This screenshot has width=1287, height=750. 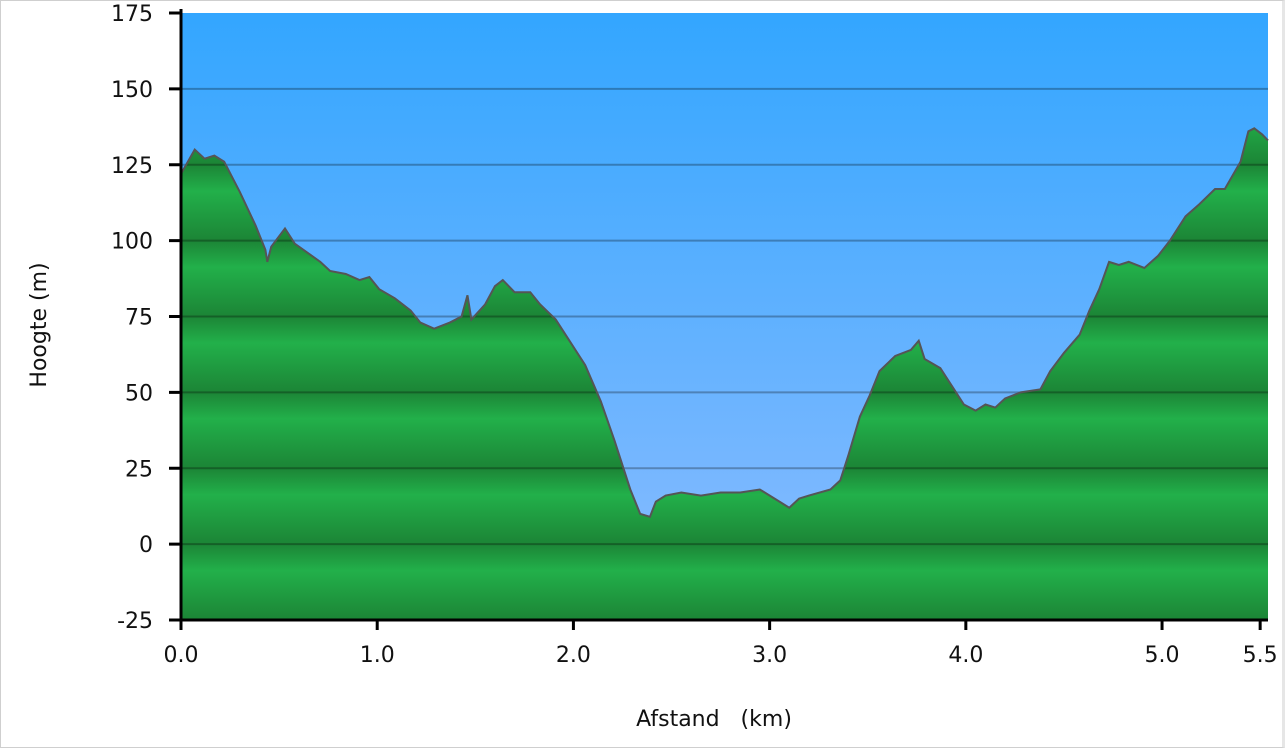 I want to click on y-axis-label: Hoogte (m), so click(x=39, y=324).